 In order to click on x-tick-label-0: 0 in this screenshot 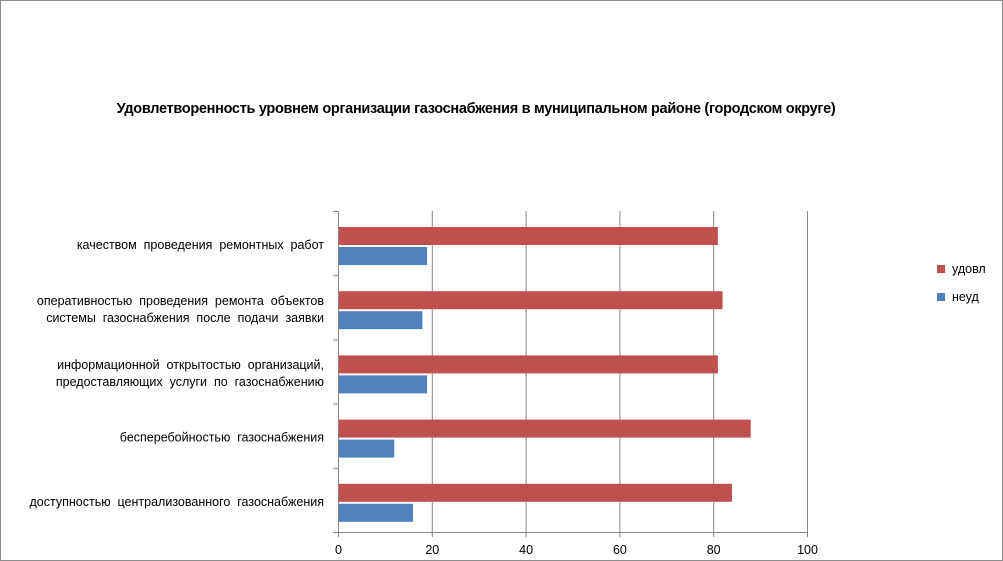, I will do `click(338, 550)`.